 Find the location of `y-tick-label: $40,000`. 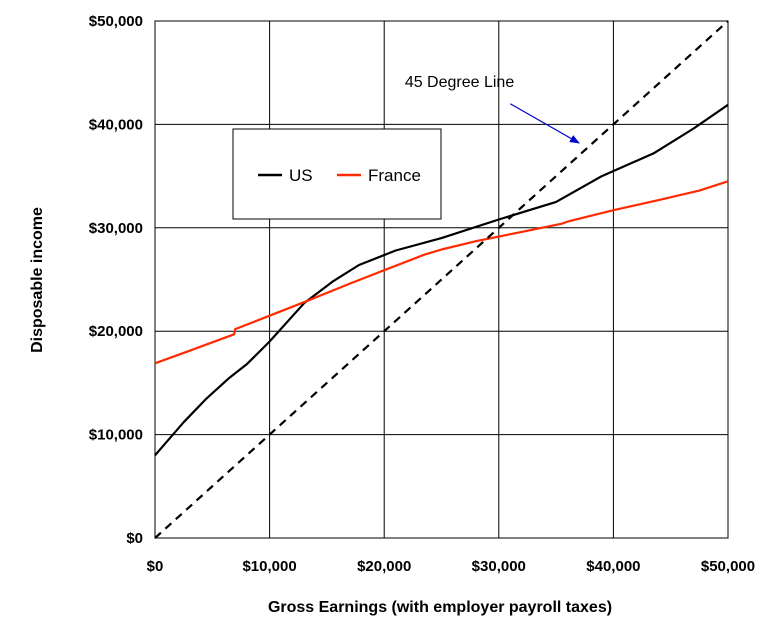

y-tick-label: $40,000 is located at coordinates (116, 124).